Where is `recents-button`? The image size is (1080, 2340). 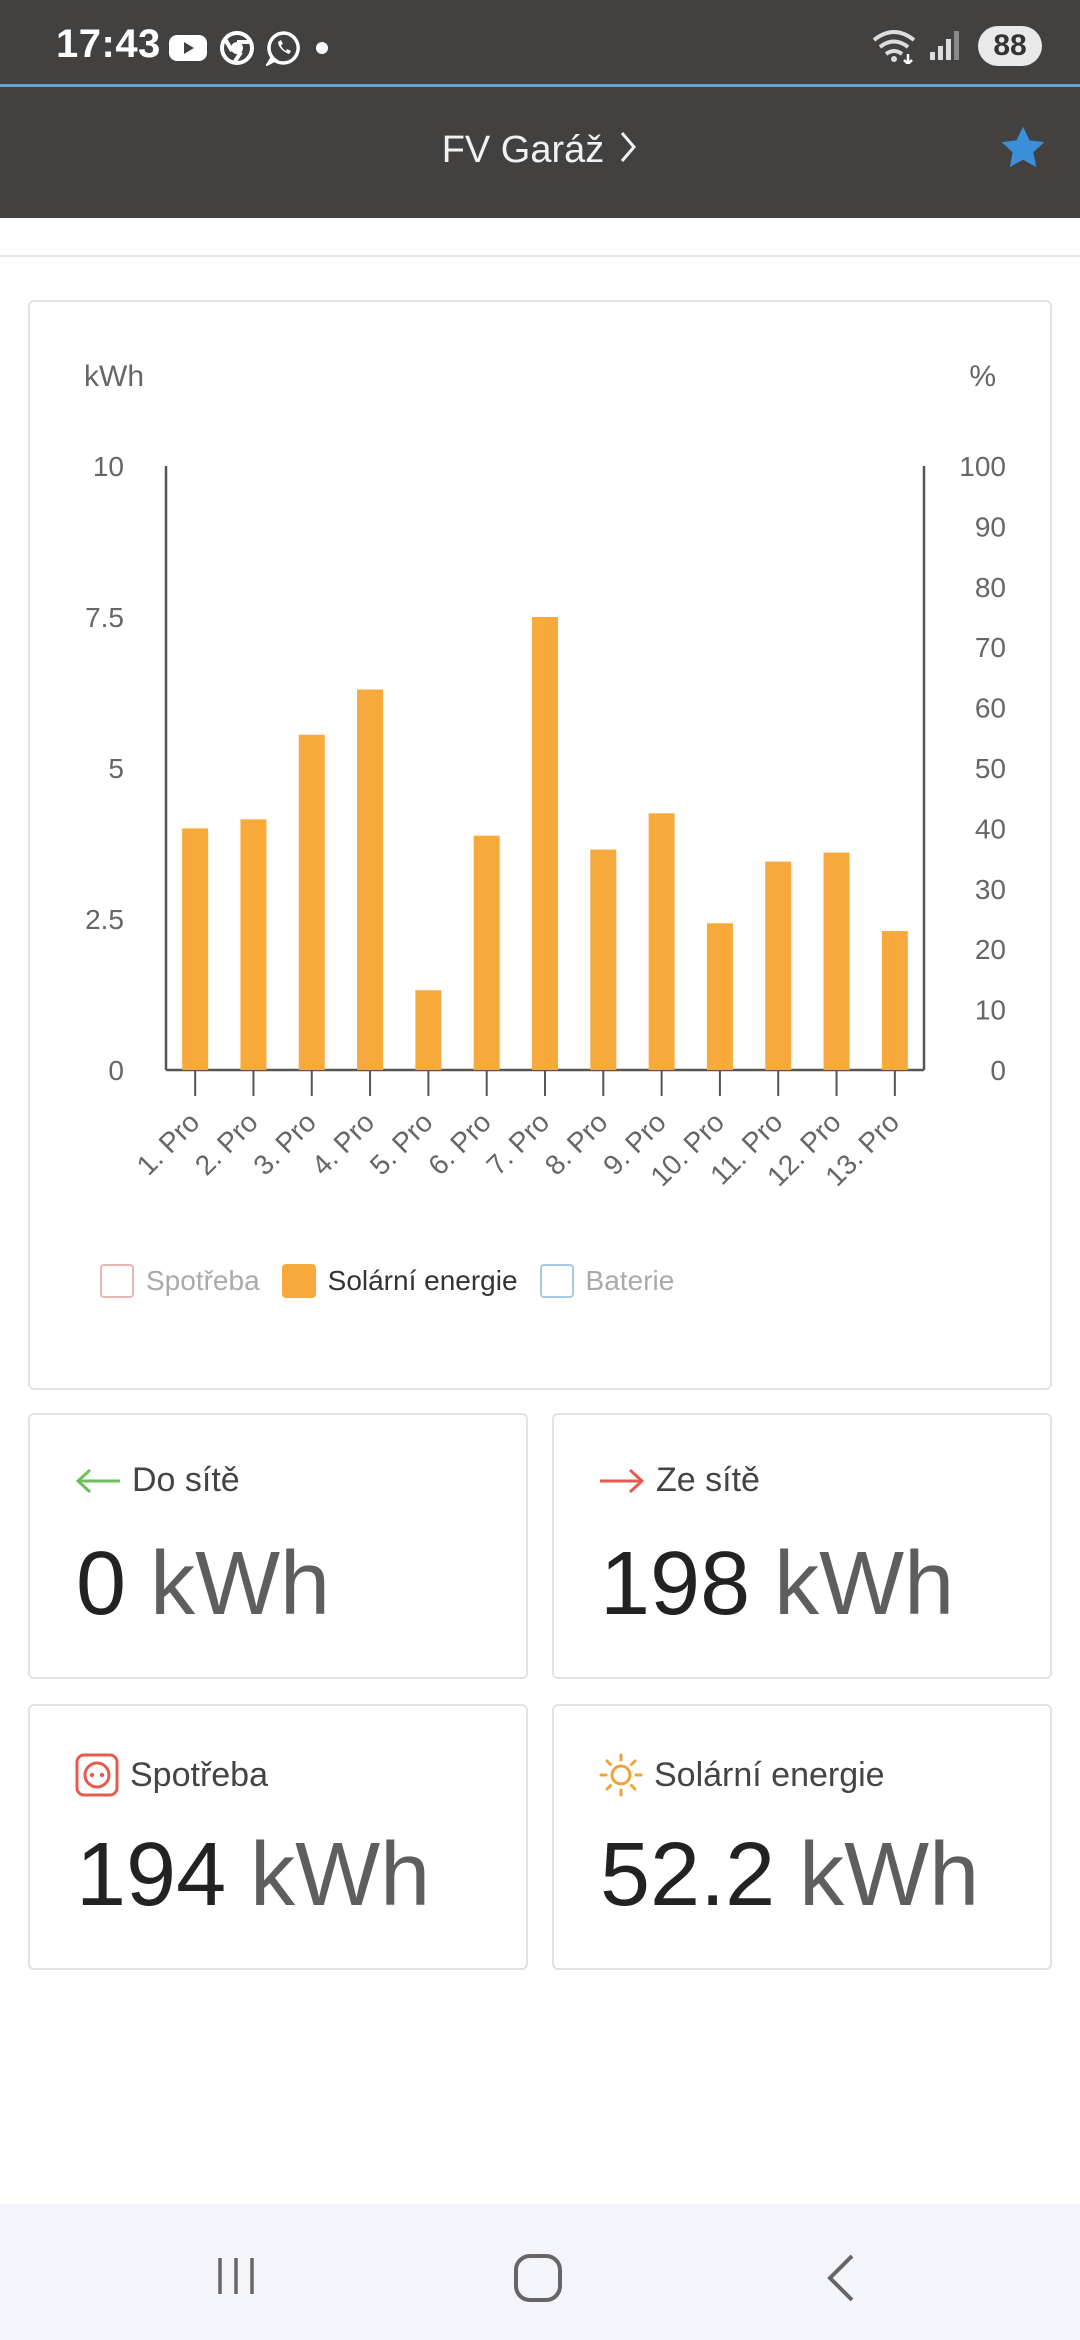 recents-button is located at coordinates (236, 2278).